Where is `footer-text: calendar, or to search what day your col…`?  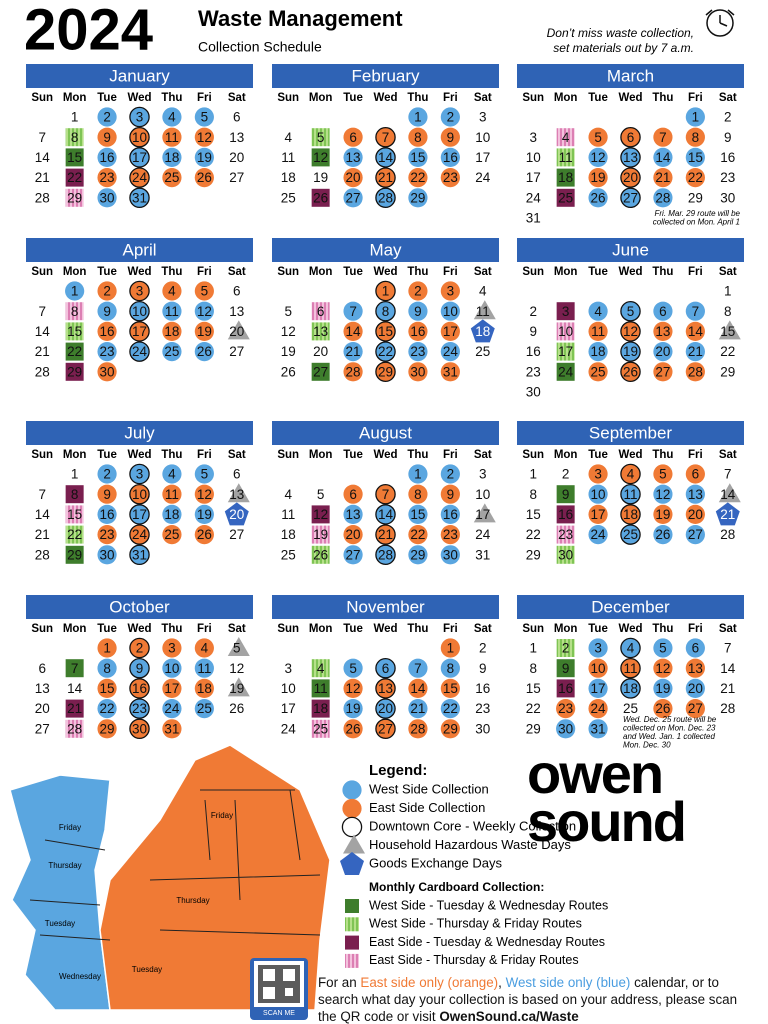
footer-text: calendar, or to search what day your col… is located at coordinates (528, 999).